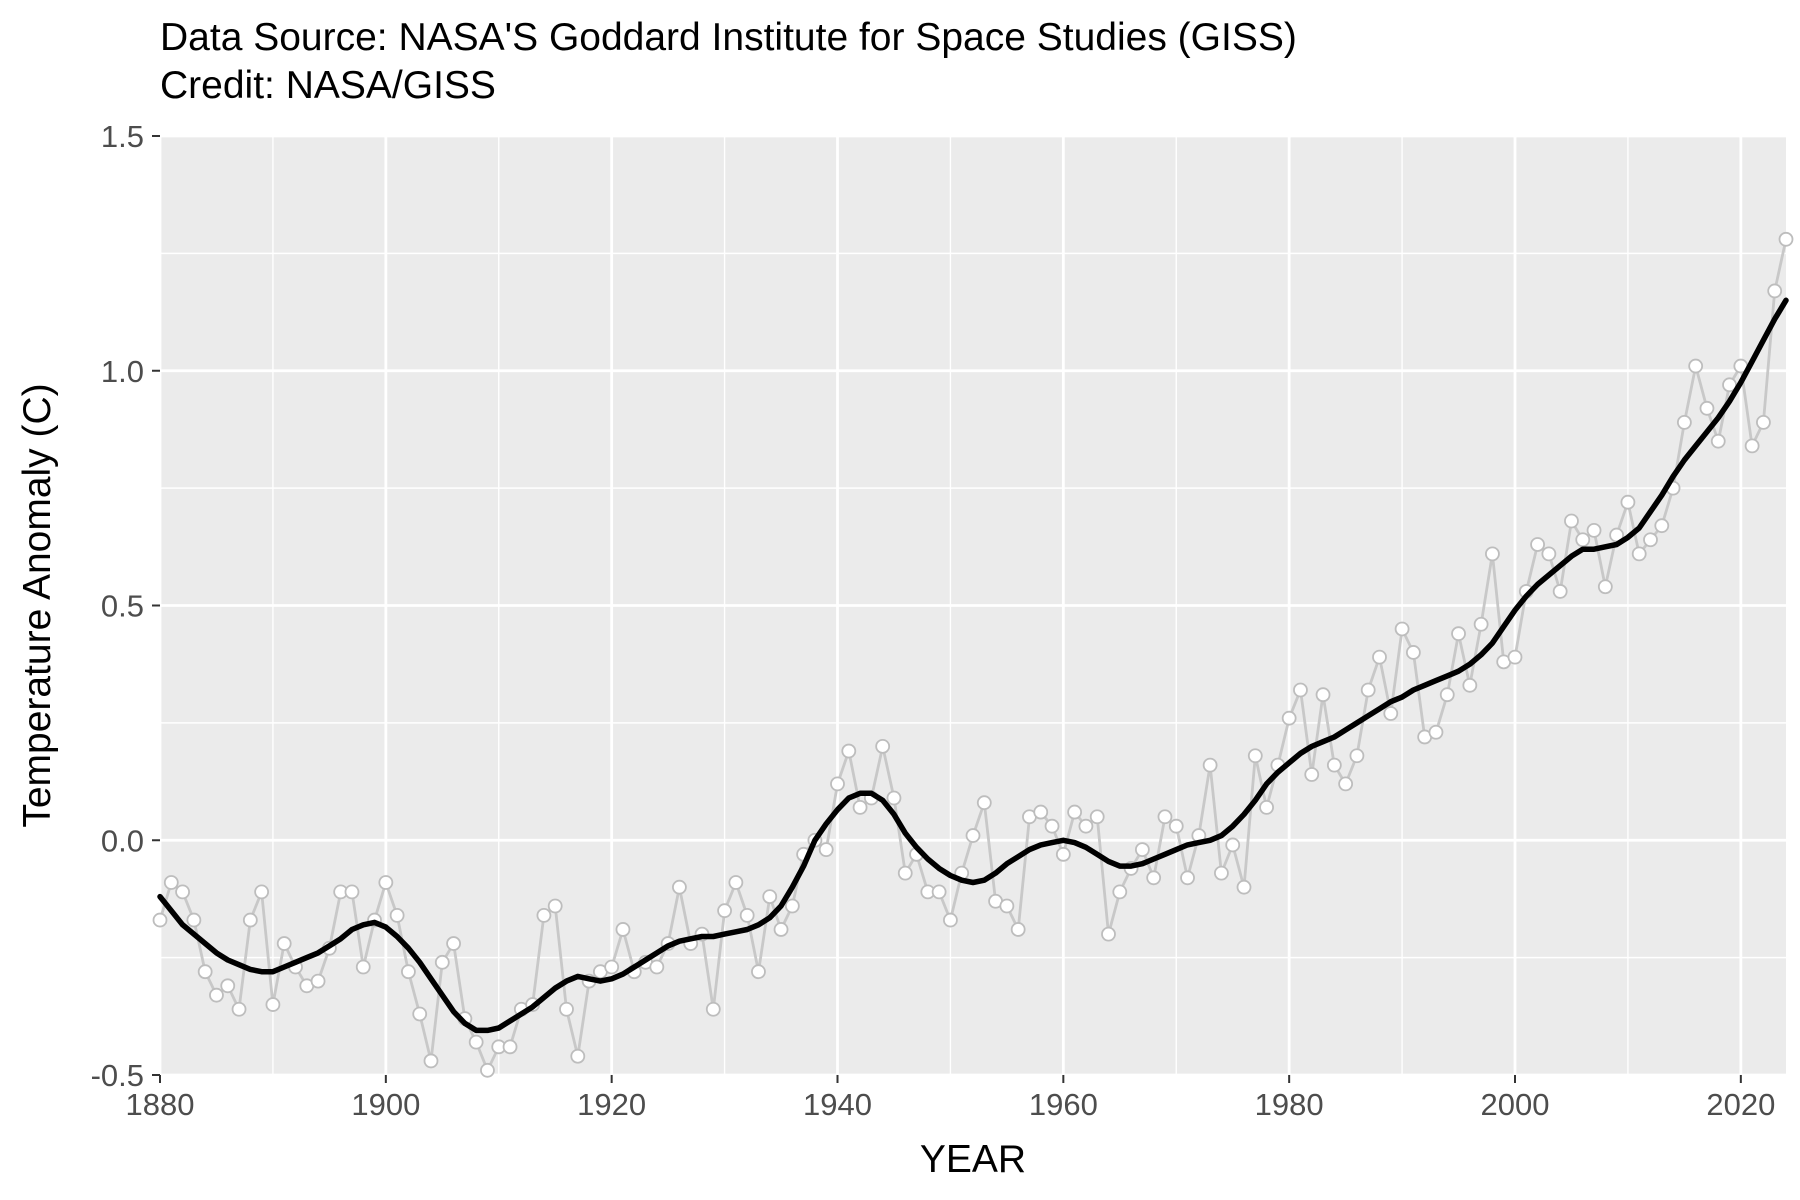 The image size is (1800, 1200). Describe the element at coordinates (1289, 1104) in the screenshot. I see `x-tick-label: 1980` at that location.